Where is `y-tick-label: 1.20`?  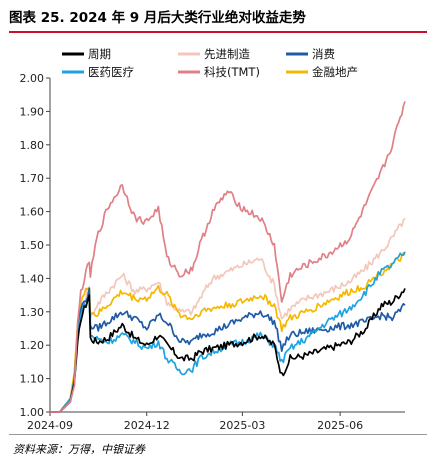 y-tick-label: 1.20 is located at coordinates (32, 345).